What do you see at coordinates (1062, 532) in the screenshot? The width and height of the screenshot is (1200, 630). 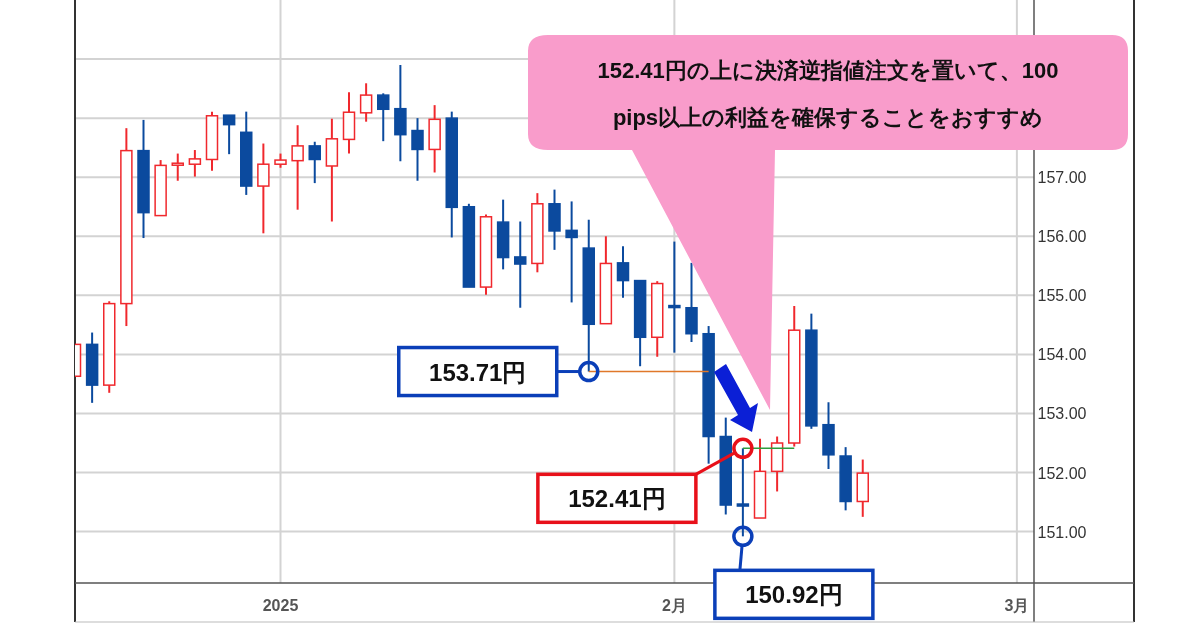 I see `y-tick-label: 151.00` at bounding box center [1062, 532].